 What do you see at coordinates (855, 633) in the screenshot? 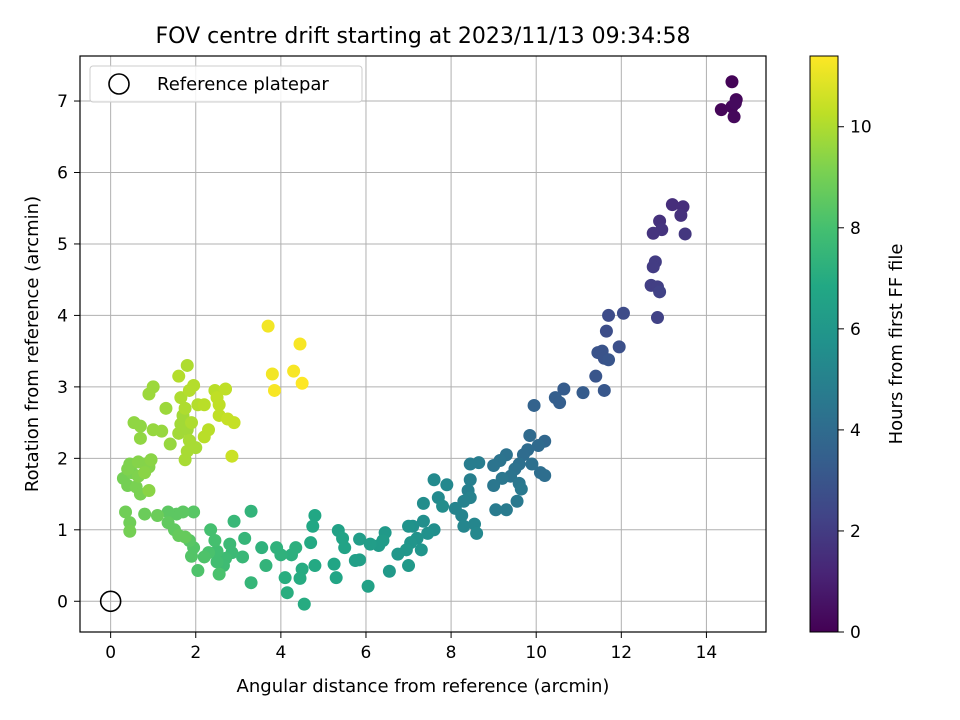
I see `colorbar-tick-label: 0` at bounding box center [855, 633].